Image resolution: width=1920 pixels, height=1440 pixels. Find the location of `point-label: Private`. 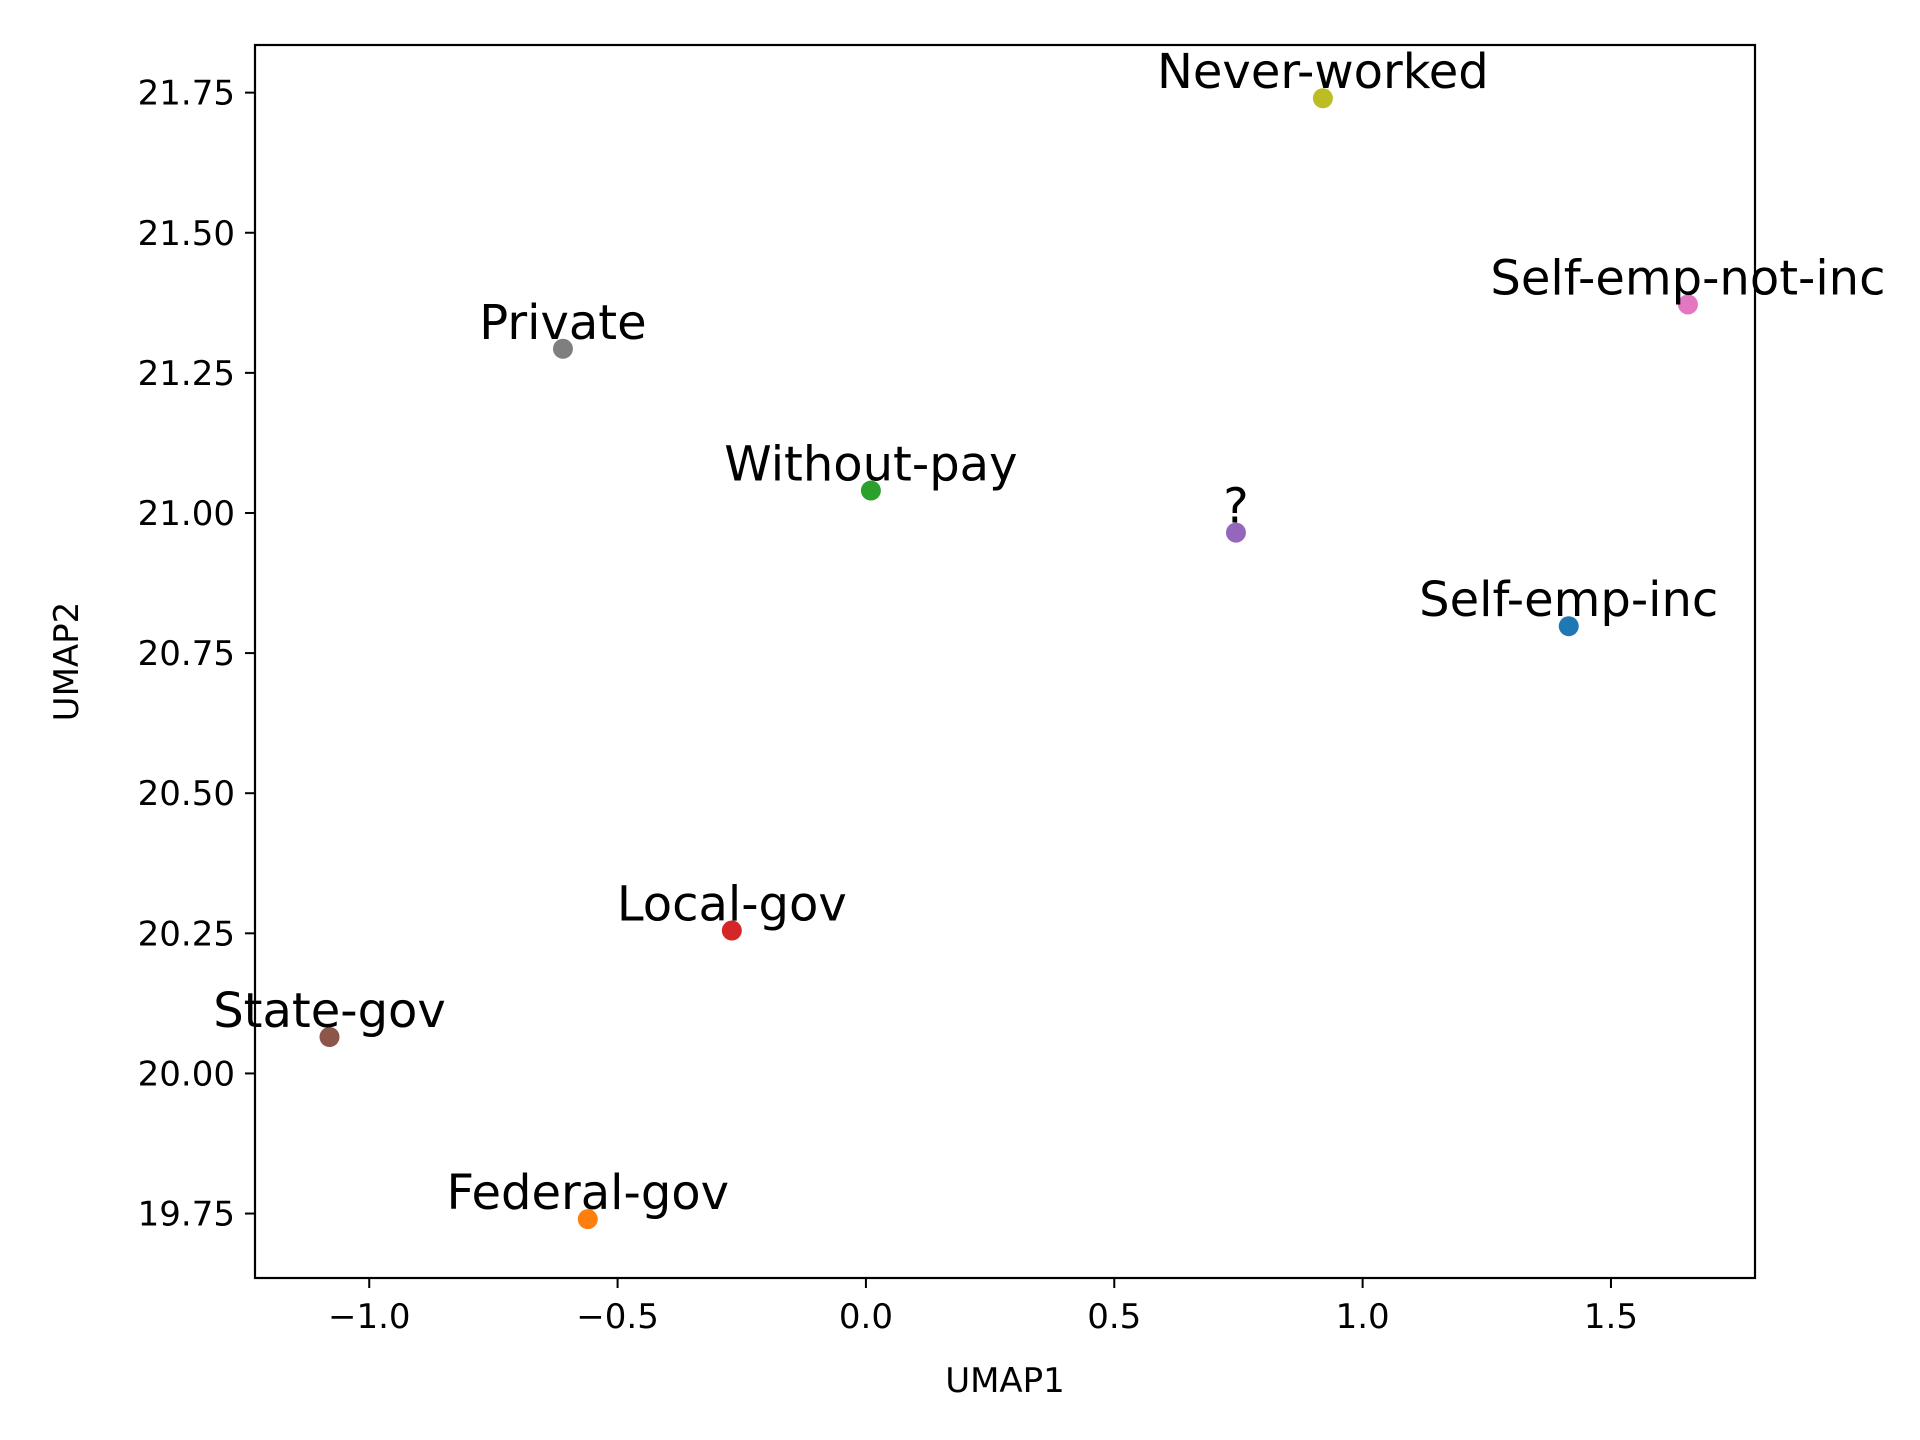

point-label: Private is located at coordinates (562, 323).